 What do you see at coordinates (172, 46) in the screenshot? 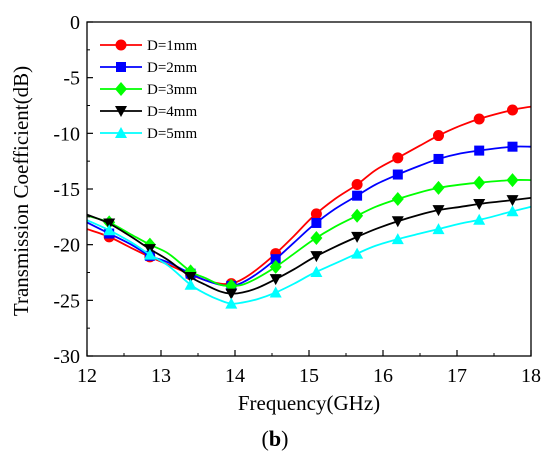
I see `legend-label: D=1mm` at bounding box center [172, 46].